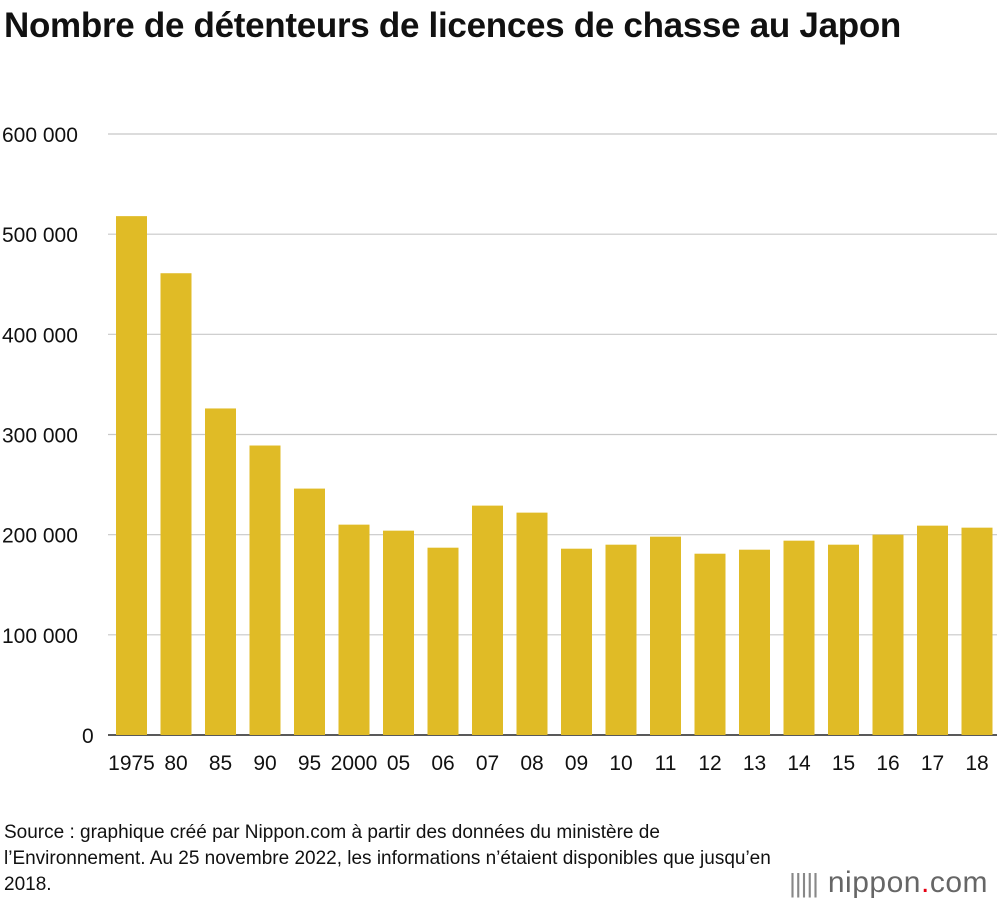 The height and width of the screenshot is (904, 1000). I want to click on x-tick-label: 2000, so click(354, 763).